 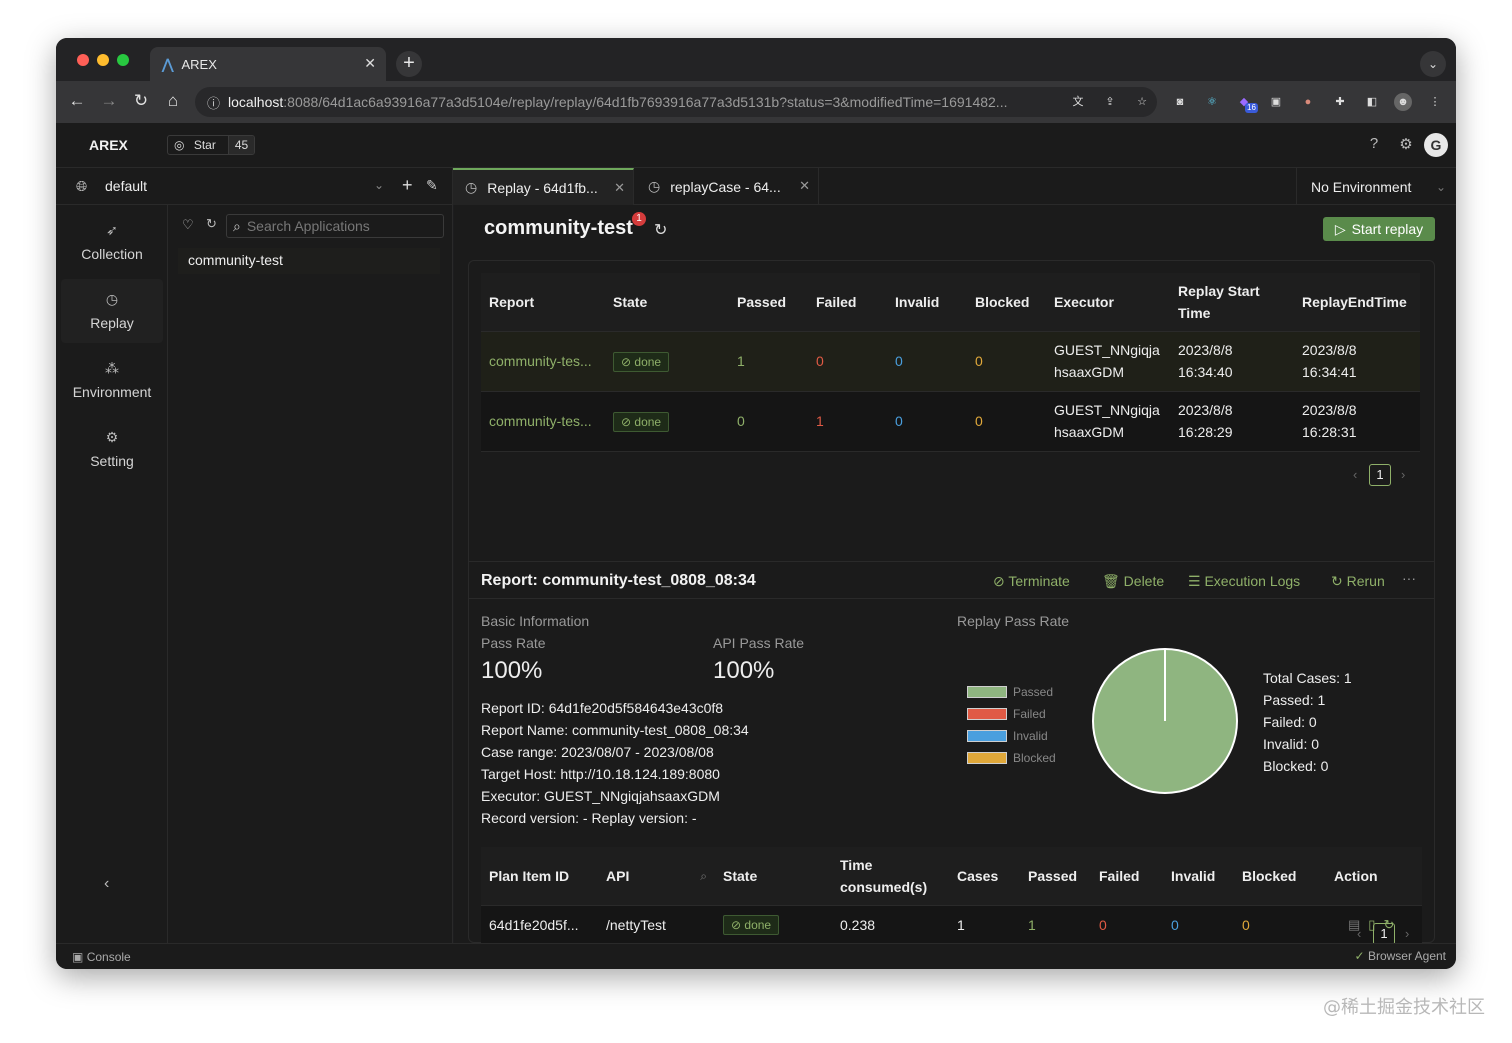 What do you see at coordinates (1308, 102) in the screenshot?
I see `extension-face-icon: ●` at bounding box center [1308, 102].